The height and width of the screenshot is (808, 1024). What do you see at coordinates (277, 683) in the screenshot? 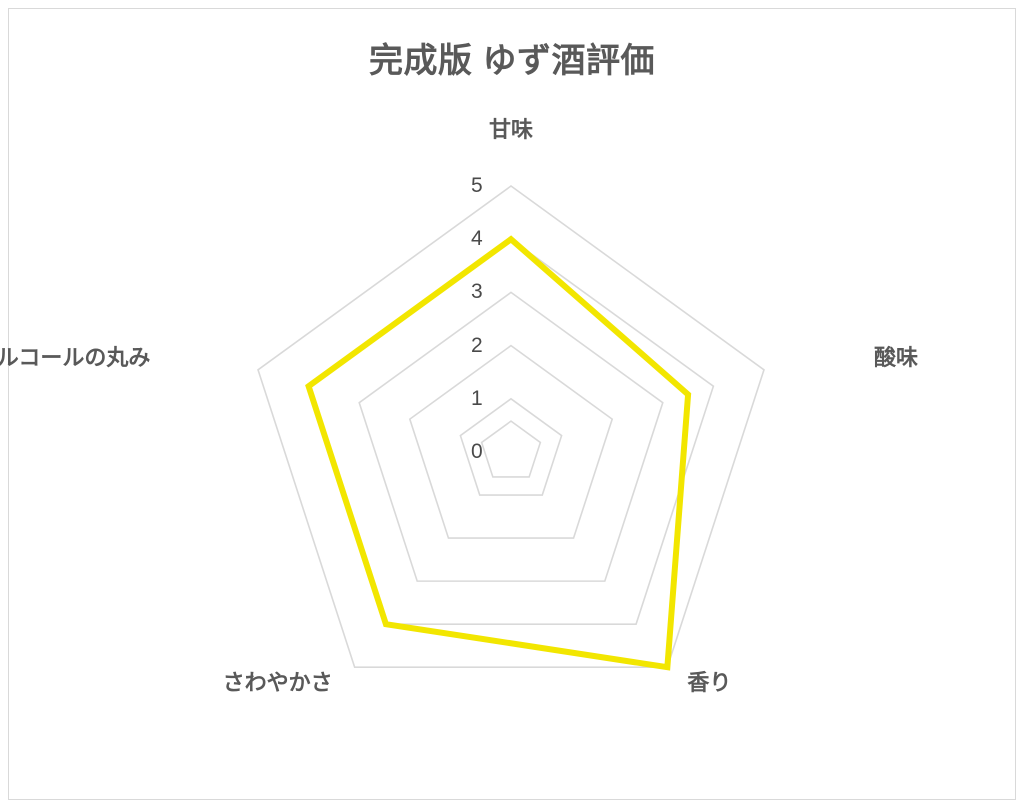
I see `axis-label-bottom-left: さわやかさ` at bounding box center [277, 683].